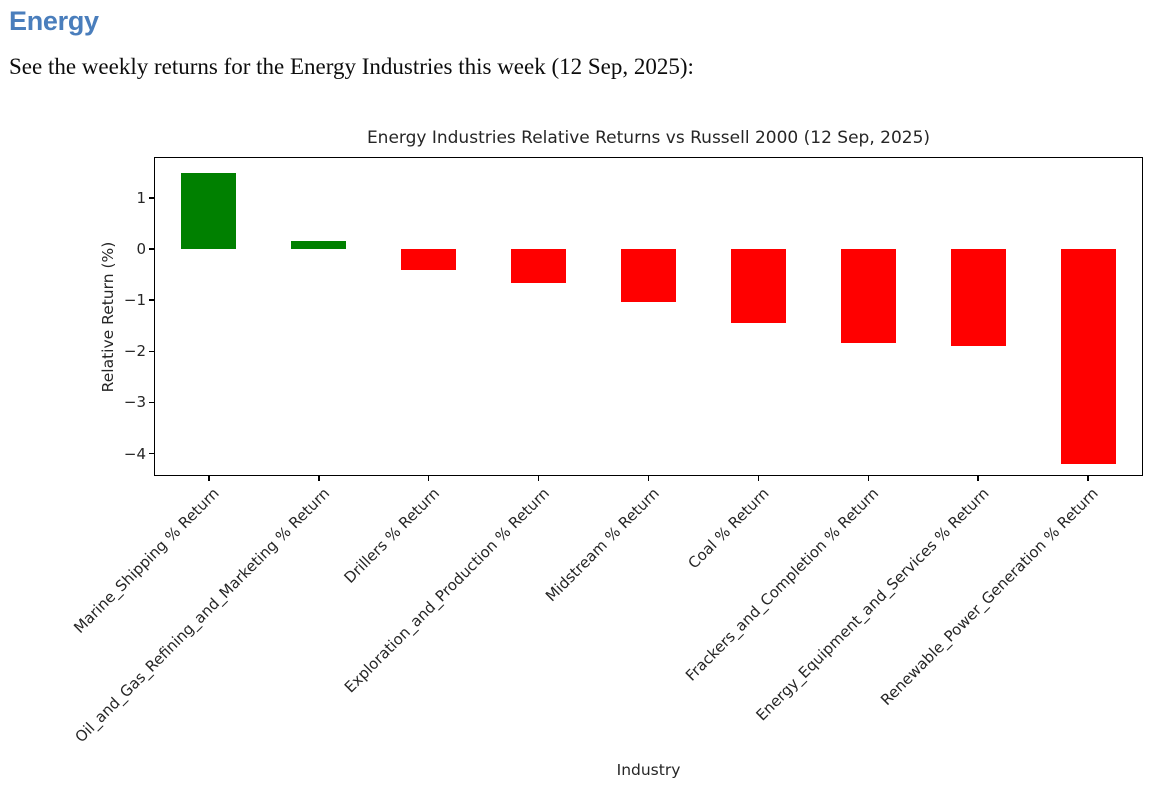 The image size is (1162, 800). Describe the element at coordinates (539, 266) in the screenshot. I see `bar-exploration-and-production-return` at that location.